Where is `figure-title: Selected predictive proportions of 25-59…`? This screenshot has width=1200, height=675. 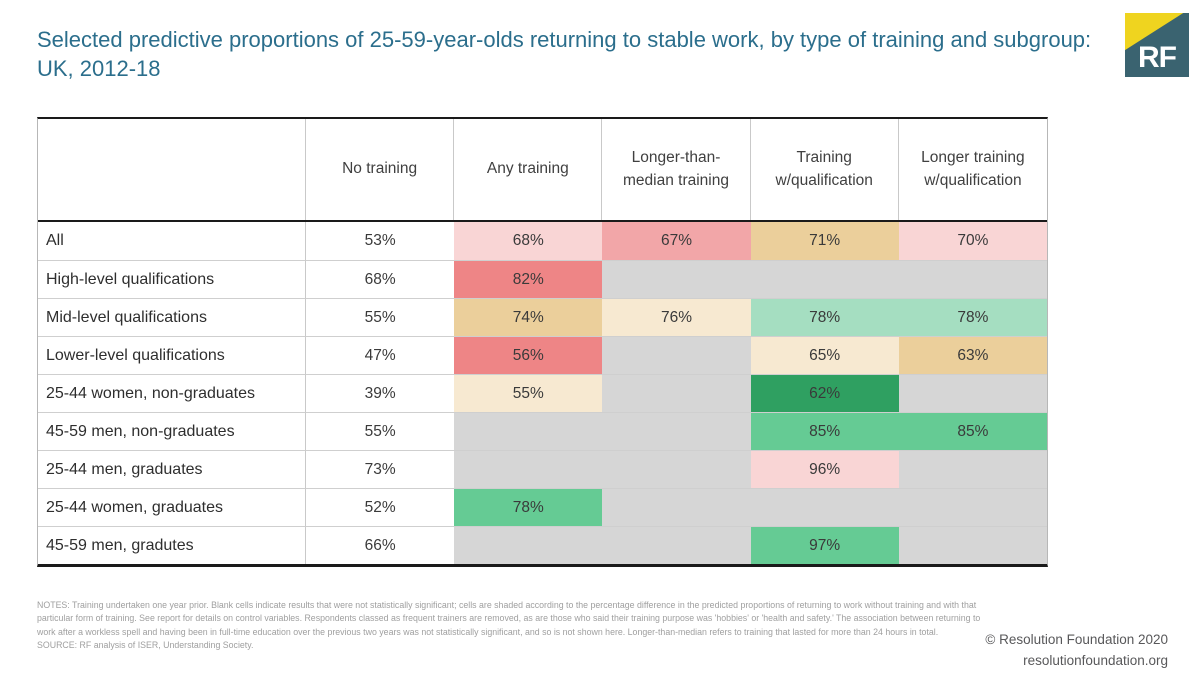 figure-title: Selected predictive proportions of 25-59… is located at coordinates (564, 54).